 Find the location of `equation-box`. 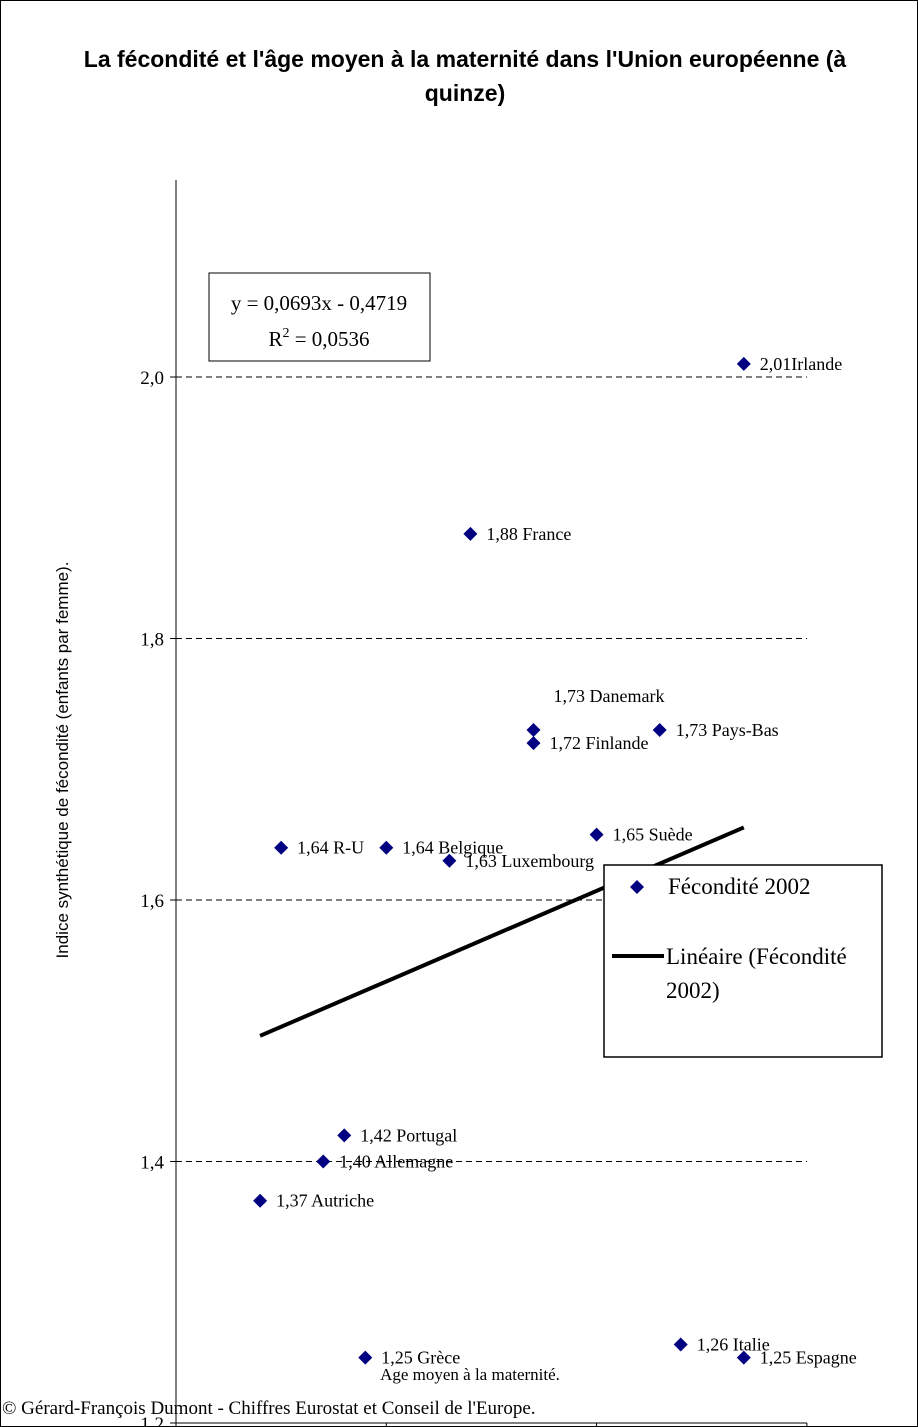

equation-box is located at coordinates (319, 317).